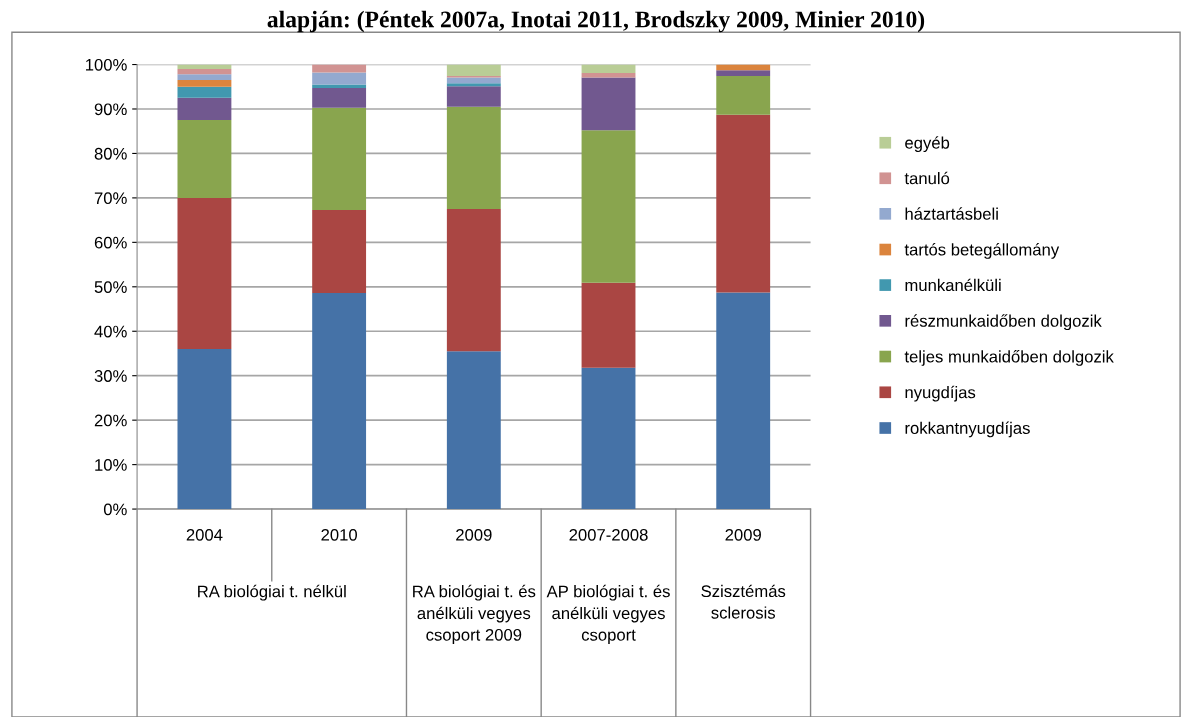 The image size is (1192, 717). I want to click on y-tick-label: 70%, so click(110, 198).